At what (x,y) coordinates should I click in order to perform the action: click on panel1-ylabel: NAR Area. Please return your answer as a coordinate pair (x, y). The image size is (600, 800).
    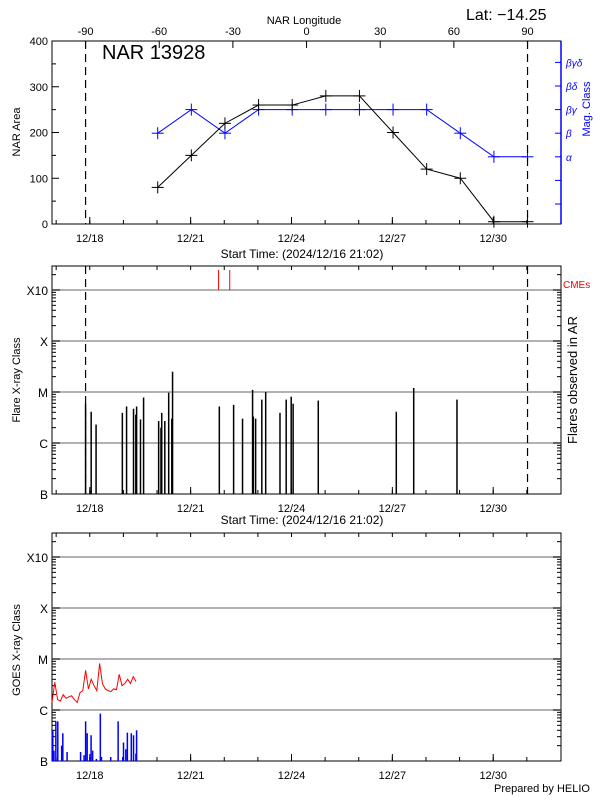
    Looking at the image, I should click on (17, 132).